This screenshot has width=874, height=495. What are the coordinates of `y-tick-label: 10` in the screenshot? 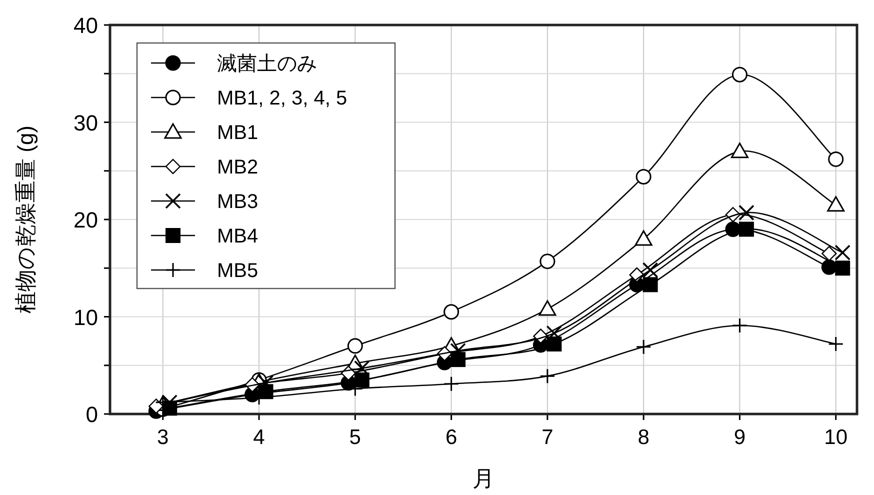 It's located at (86, 317).